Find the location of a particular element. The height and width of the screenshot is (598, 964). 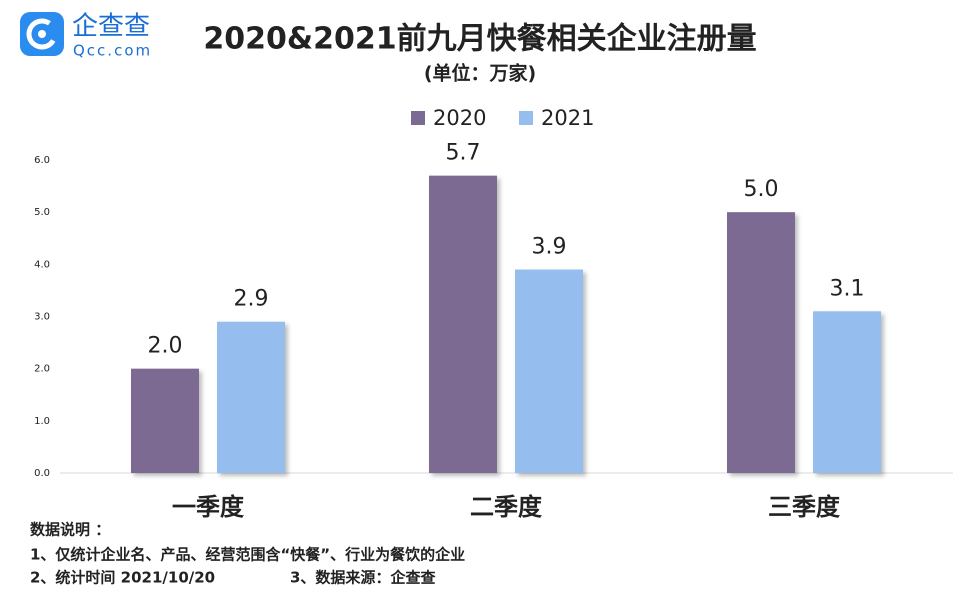

logo-dot is located at coordinates (42, 34).